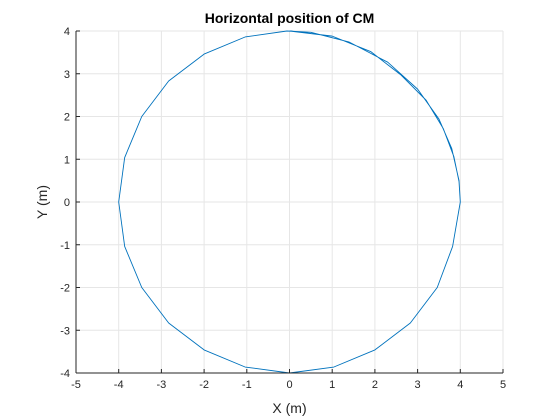 Image resolution: width=560 pixels, height=420 pixels. Describe the element at coordinates (65, 289) in the screenshot. I see `y-tick-label: -2` at that location.